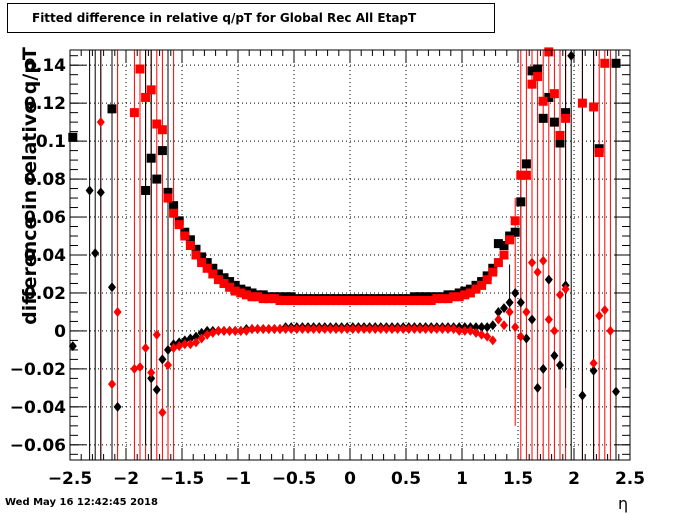 This screenshot has height=514, width=700. Describe the element at coordinates (45, 66) in the screenshot. I see `y-tick-label: 0.14` at that location.